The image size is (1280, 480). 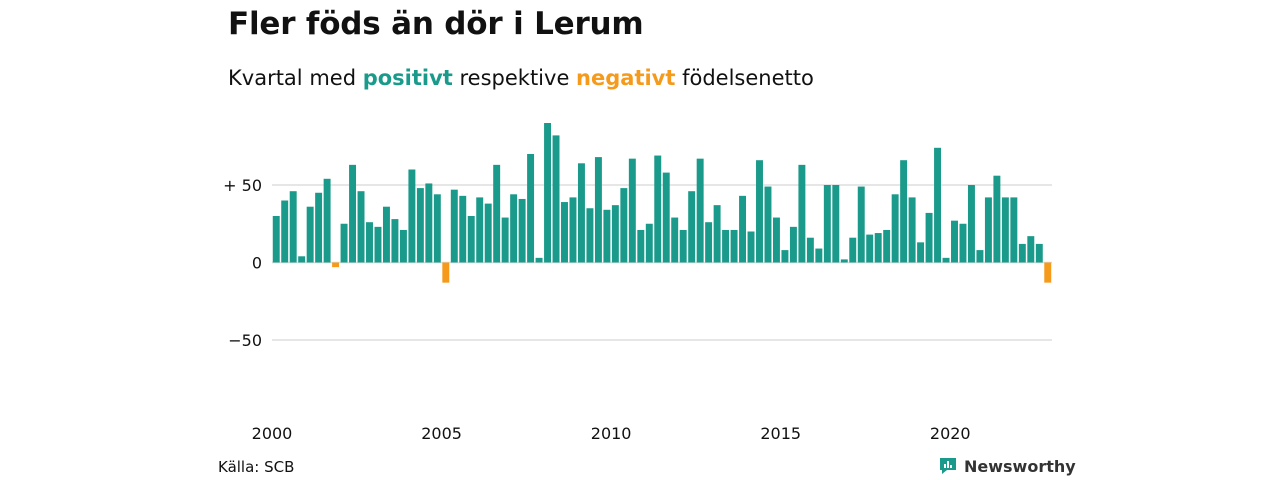 What do you see at coordinates (245, 340) in the screenshot?
I see `y-tick-label: −50` at bounding box center [245, 340].